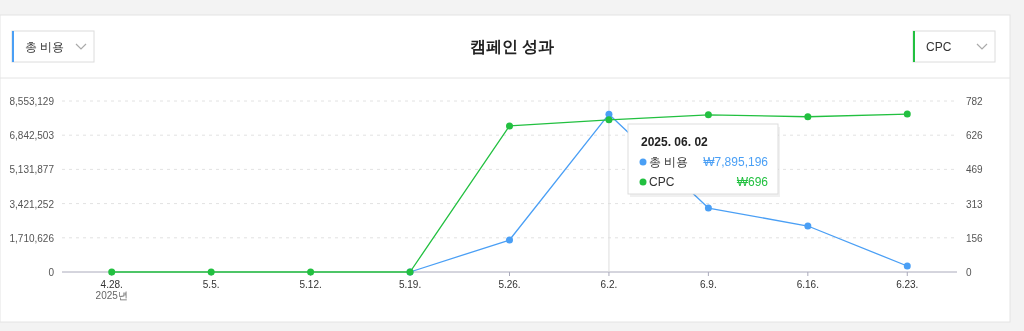  I want to click on x-tick-label: 6.9., so click(708, 284).